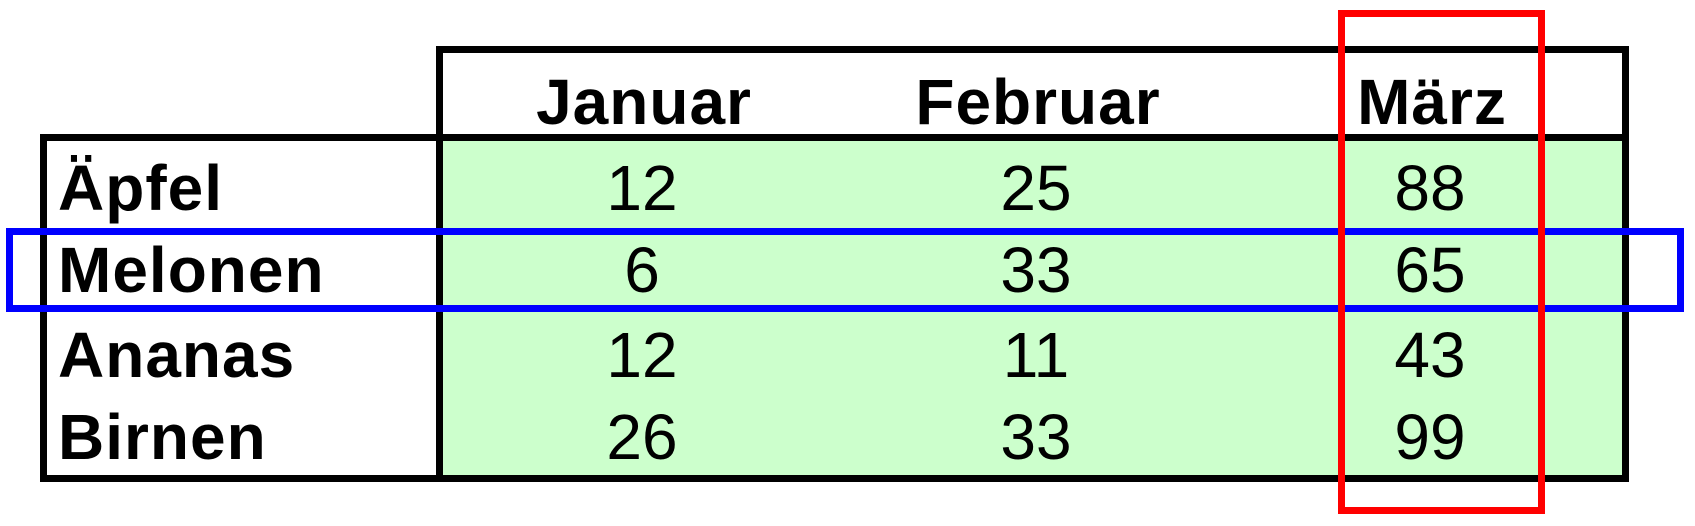 Image resolution: width=1695 pixels, height=526 pixels. What do you see at coordinates (1430, 437) in the screenshot?
I see `table-cell: 99` at bounding box center [1430, 437].